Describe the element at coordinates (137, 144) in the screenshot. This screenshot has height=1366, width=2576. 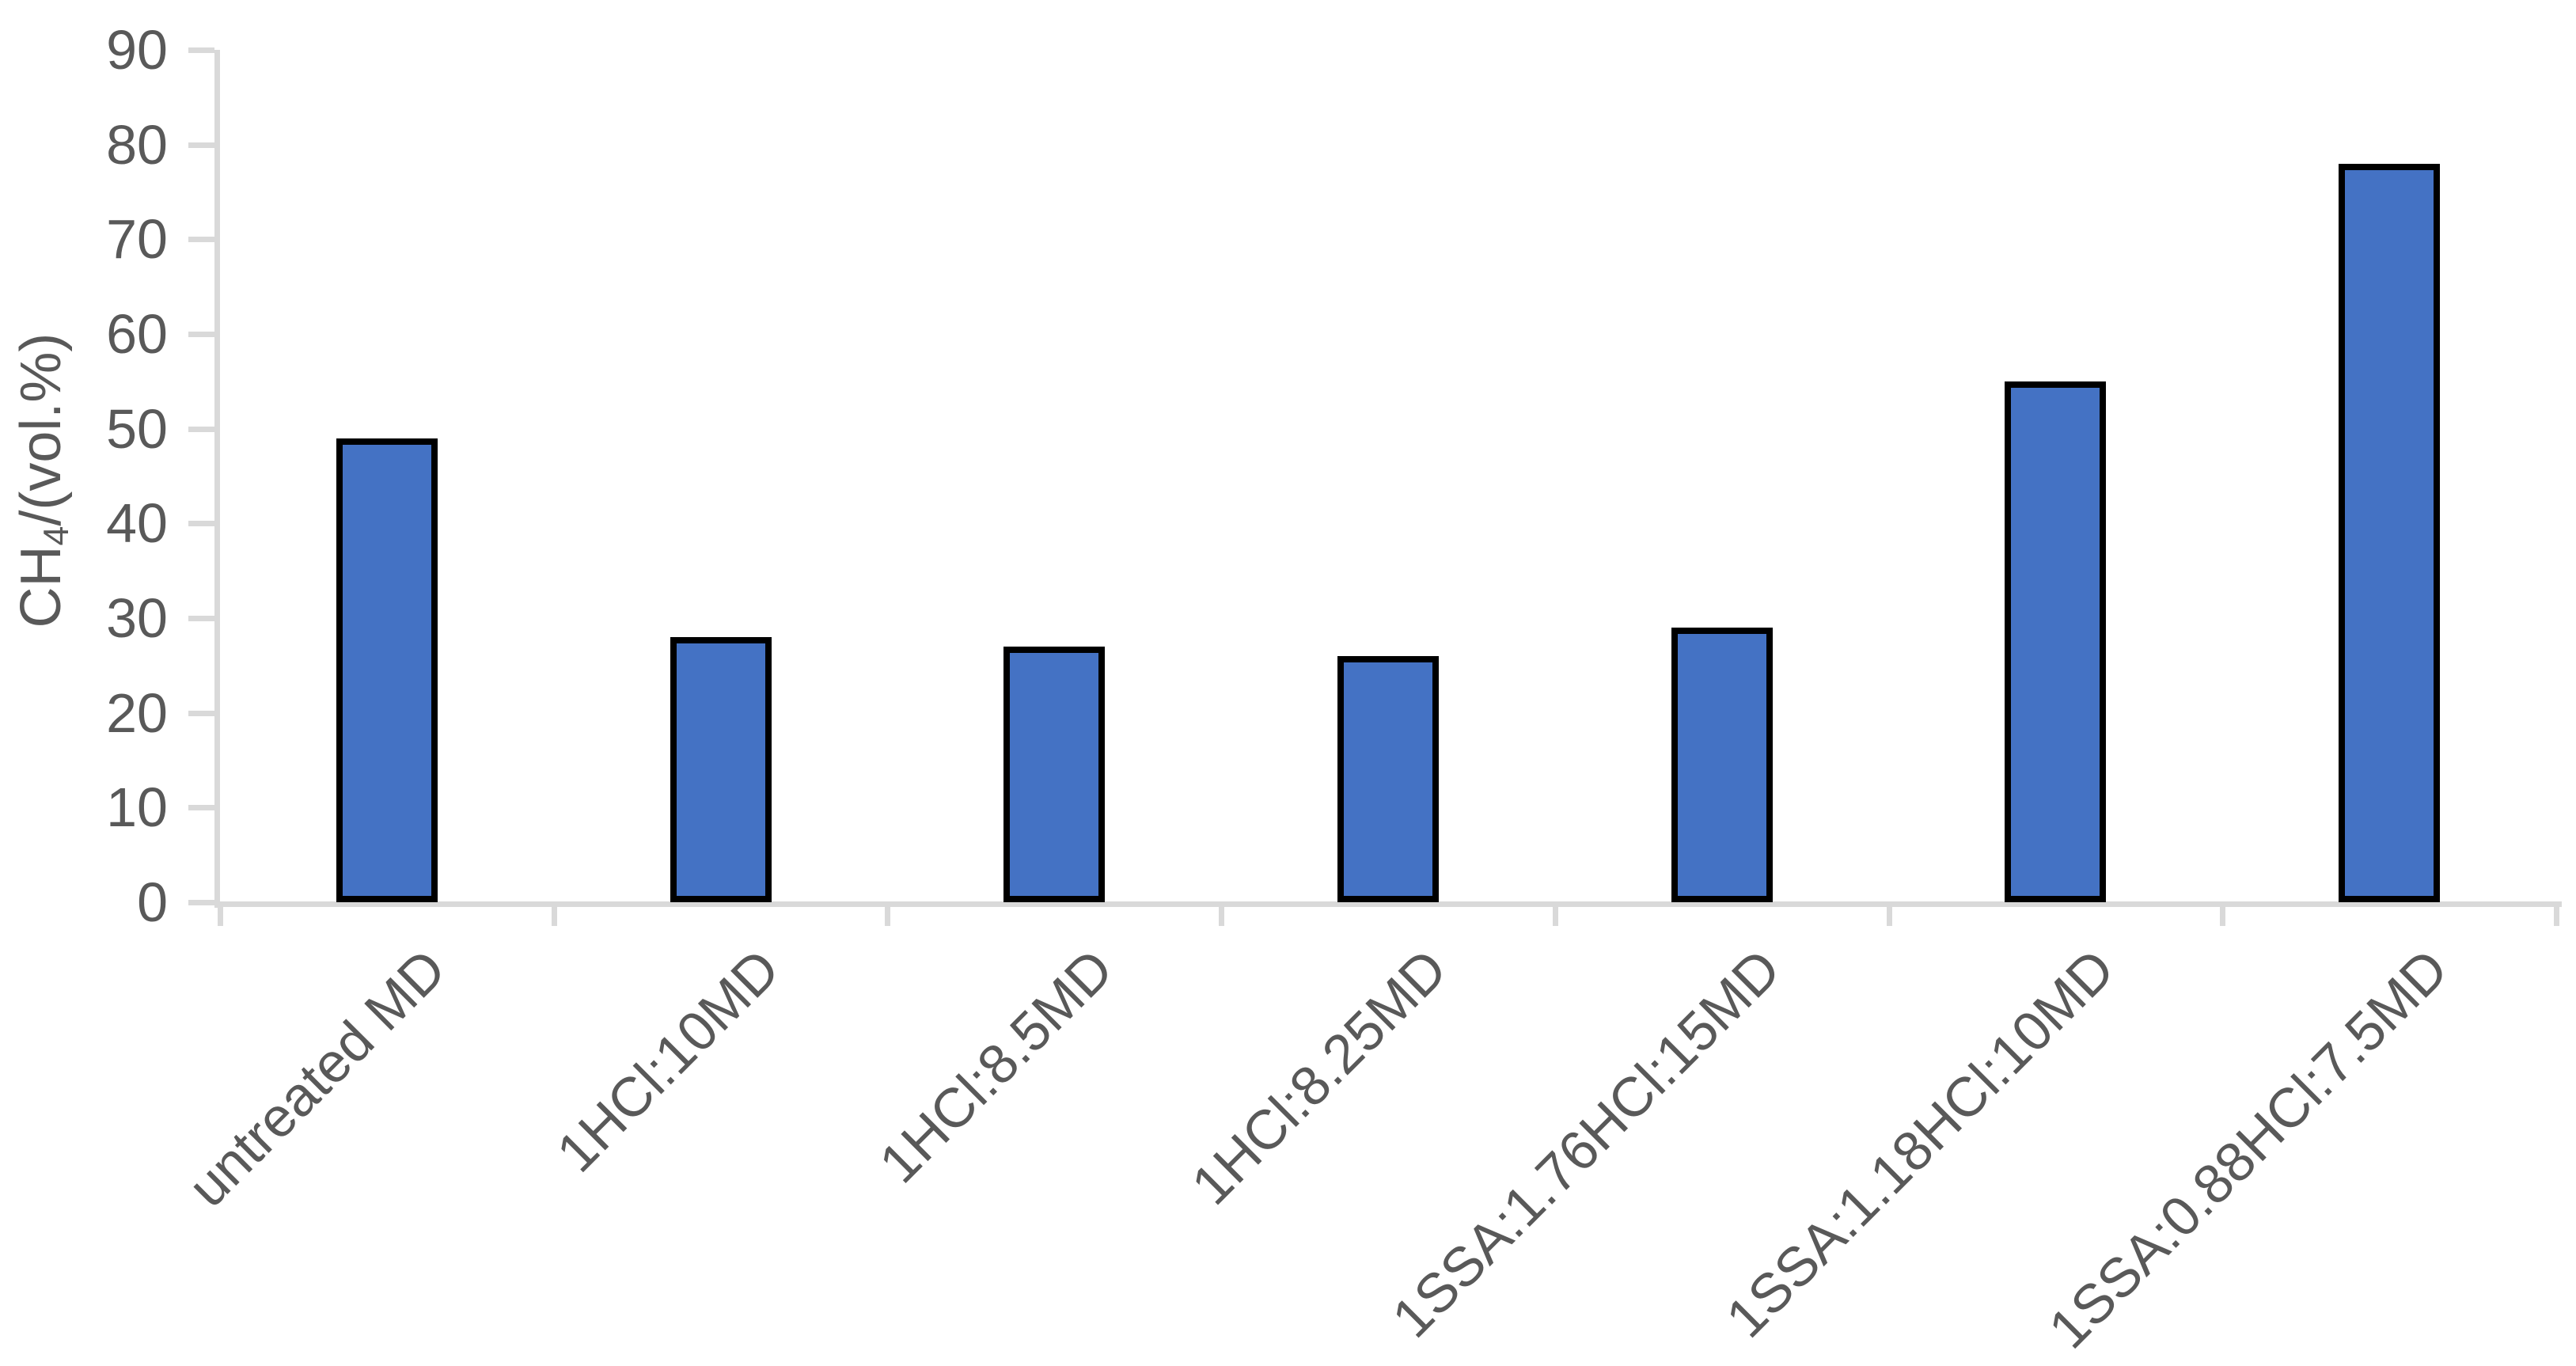
I see `y-tick-label: 80` at that location.